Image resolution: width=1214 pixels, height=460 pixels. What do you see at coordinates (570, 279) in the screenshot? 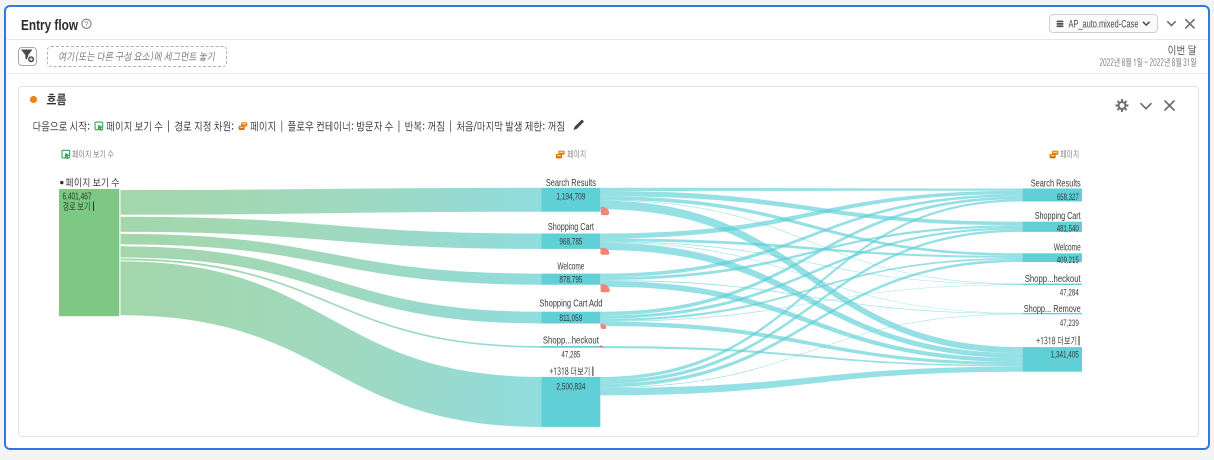
I see `svg-text: 878,795` at bounding box center [570, 279].